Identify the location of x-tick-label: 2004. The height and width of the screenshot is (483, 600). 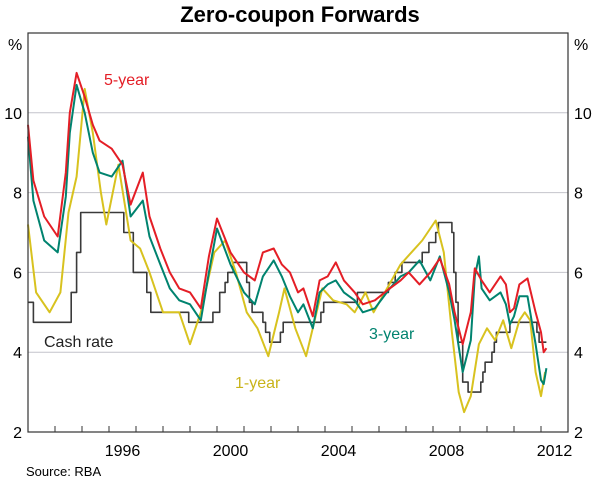
(339, 451).